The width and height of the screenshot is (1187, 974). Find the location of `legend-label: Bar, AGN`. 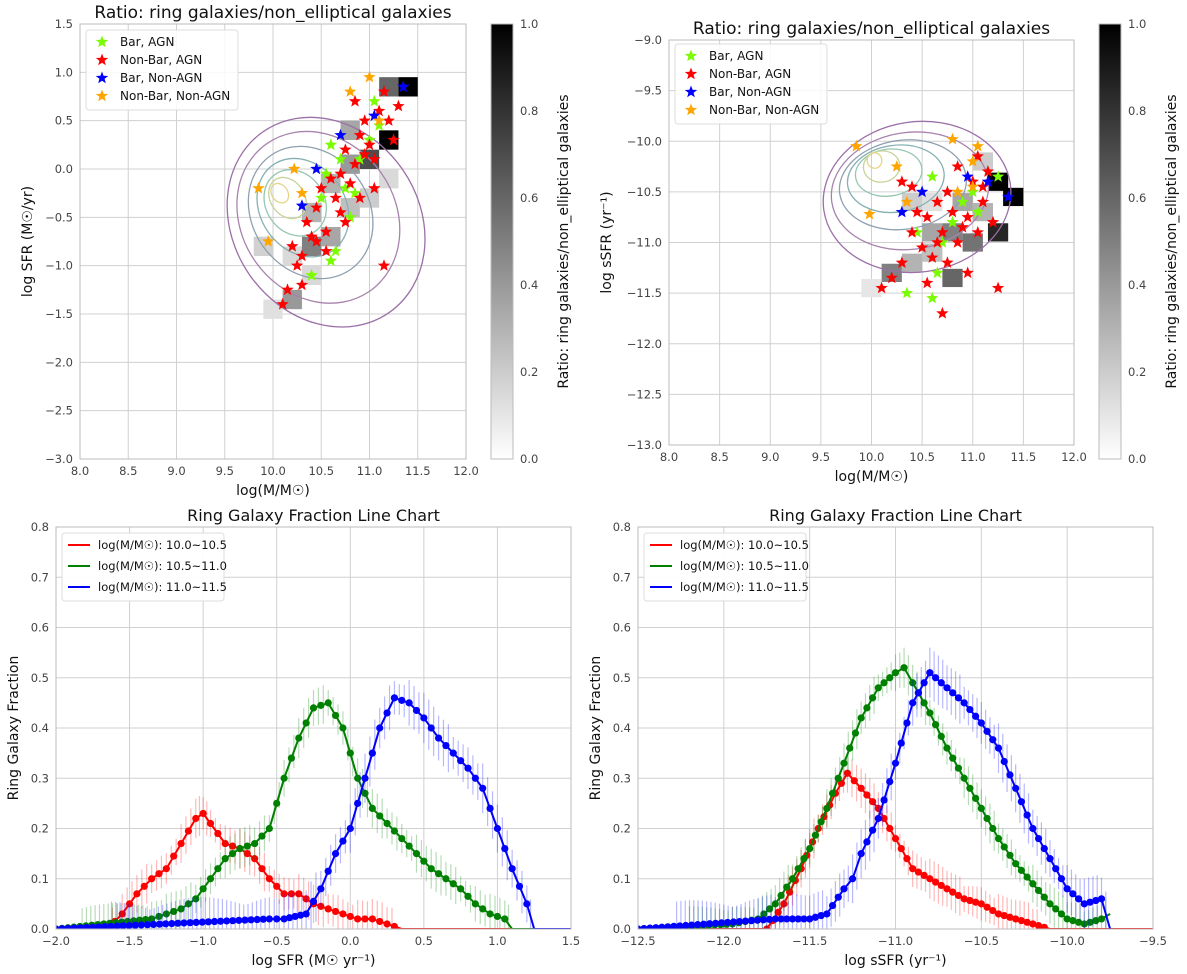

legend-label: Bar, AGN is located at coordinates (736, 56).